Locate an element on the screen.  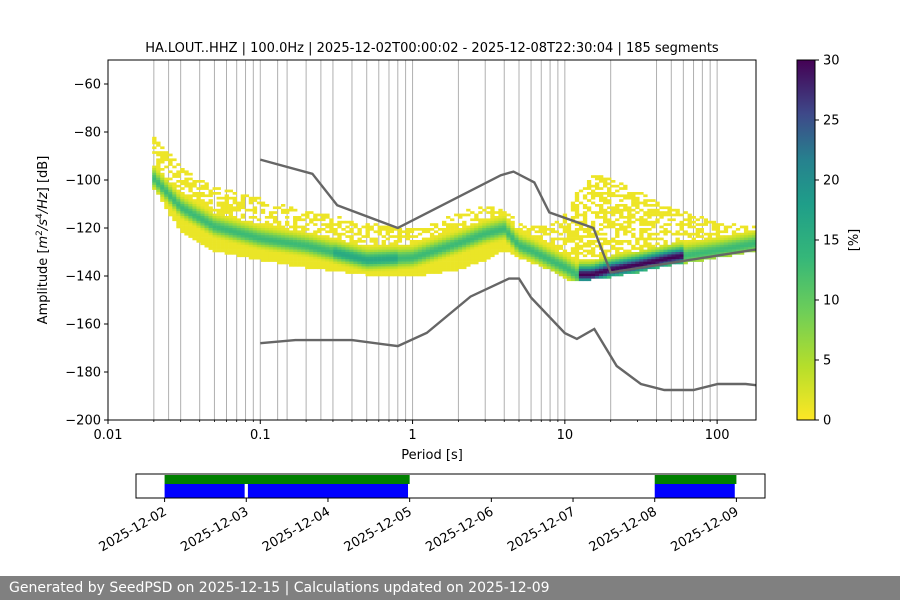
y-tick-label: −60 is located at coordinates (87, 85).